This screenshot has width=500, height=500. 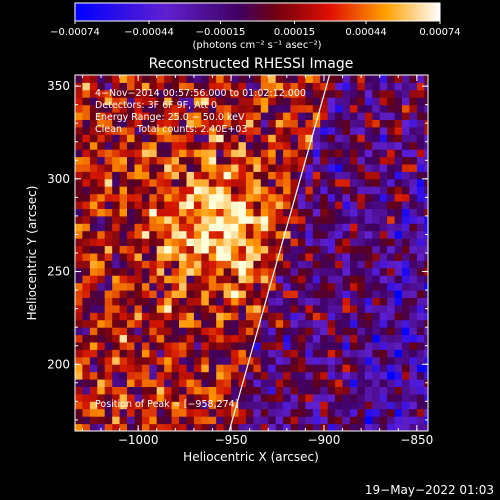 I want to click on colorbar, so click(x=257, y=12).